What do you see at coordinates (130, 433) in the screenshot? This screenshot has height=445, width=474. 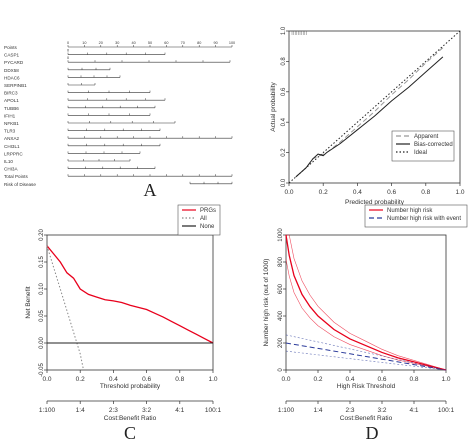 I see `panel-letter-c: C` at bounding box center [130, 433].